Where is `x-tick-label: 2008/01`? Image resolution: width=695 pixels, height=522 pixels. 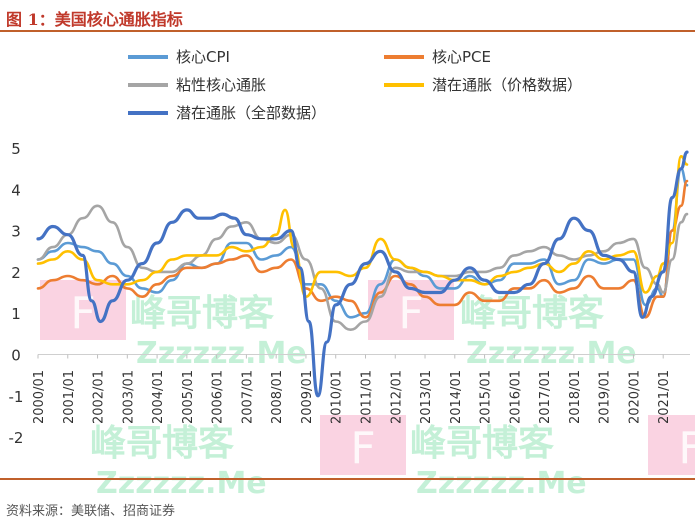 x-tick-label: 2008/01 is located at coordinates (277, 397).